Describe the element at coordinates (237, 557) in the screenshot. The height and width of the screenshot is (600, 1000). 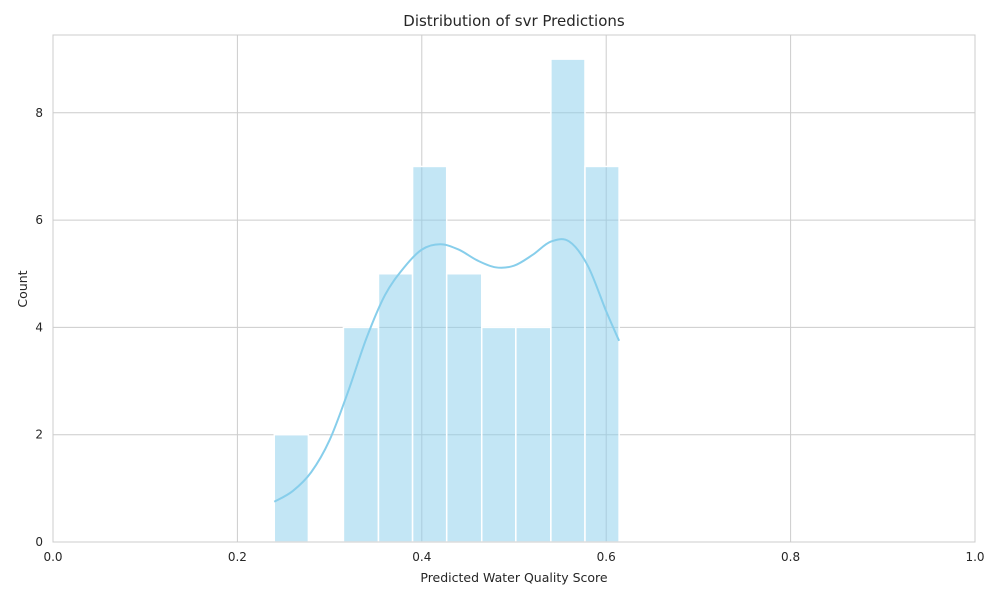
I see `x-tick-label: 0.2` at that location.